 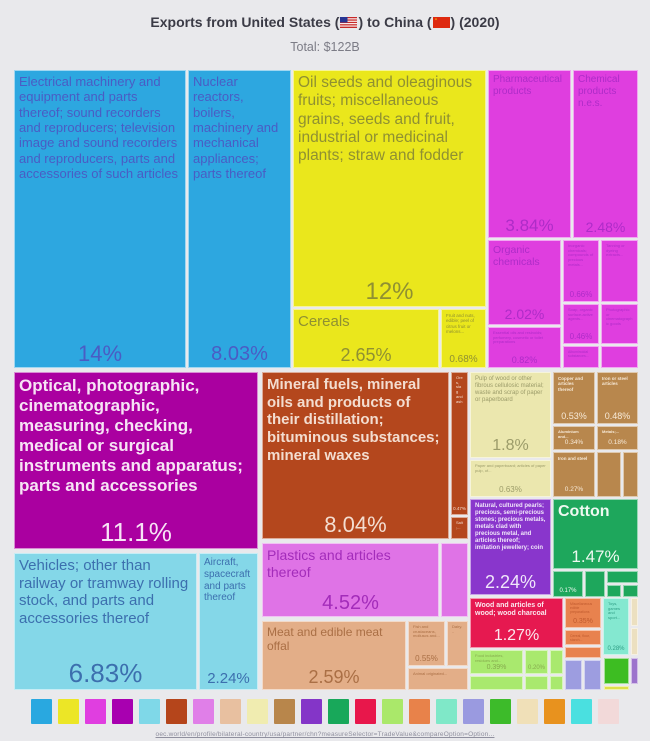 I want to click on treemap-node-ores-slag-ash: Ores, slag and ash 0.47%, so click(x=459, y=443).